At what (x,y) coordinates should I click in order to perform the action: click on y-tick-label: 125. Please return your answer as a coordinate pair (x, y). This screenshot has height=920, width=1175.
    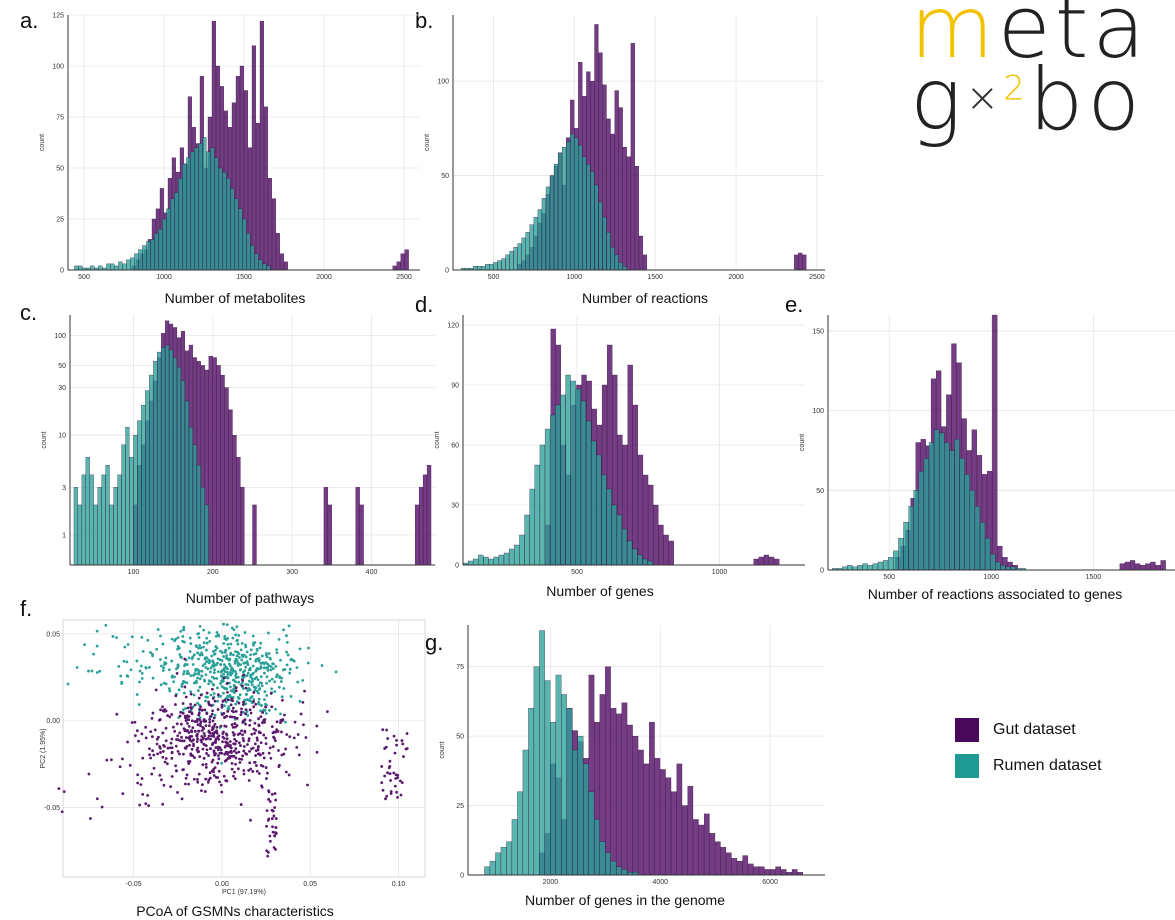
    Looking at the image, I should click on (58, 16).